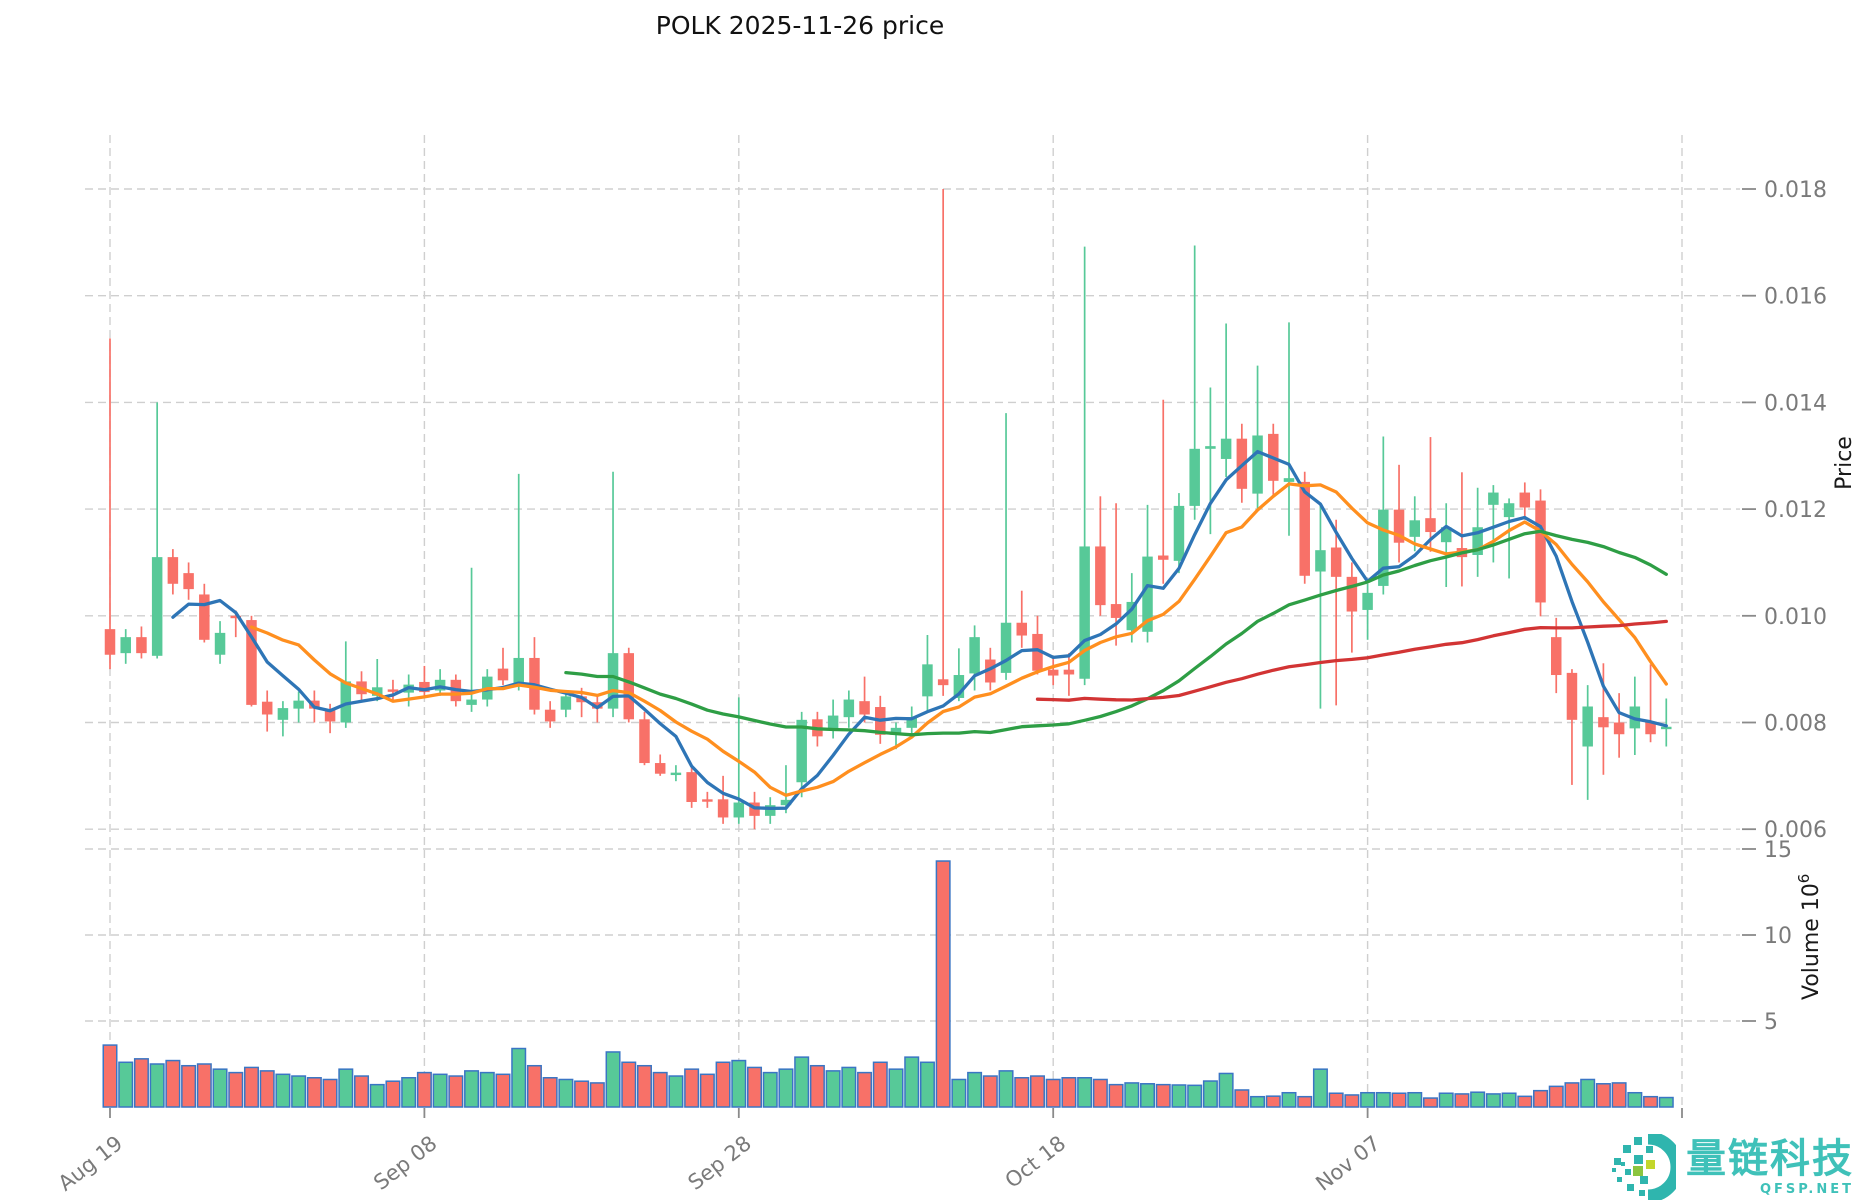 Image resolution: width=1860 pixels, height=1202 pixels. What do you see at coordinates (1770, 1158) in the screenshot?
I see `watermark-brand: 量链科技` at bounding box center [1770, 1158].